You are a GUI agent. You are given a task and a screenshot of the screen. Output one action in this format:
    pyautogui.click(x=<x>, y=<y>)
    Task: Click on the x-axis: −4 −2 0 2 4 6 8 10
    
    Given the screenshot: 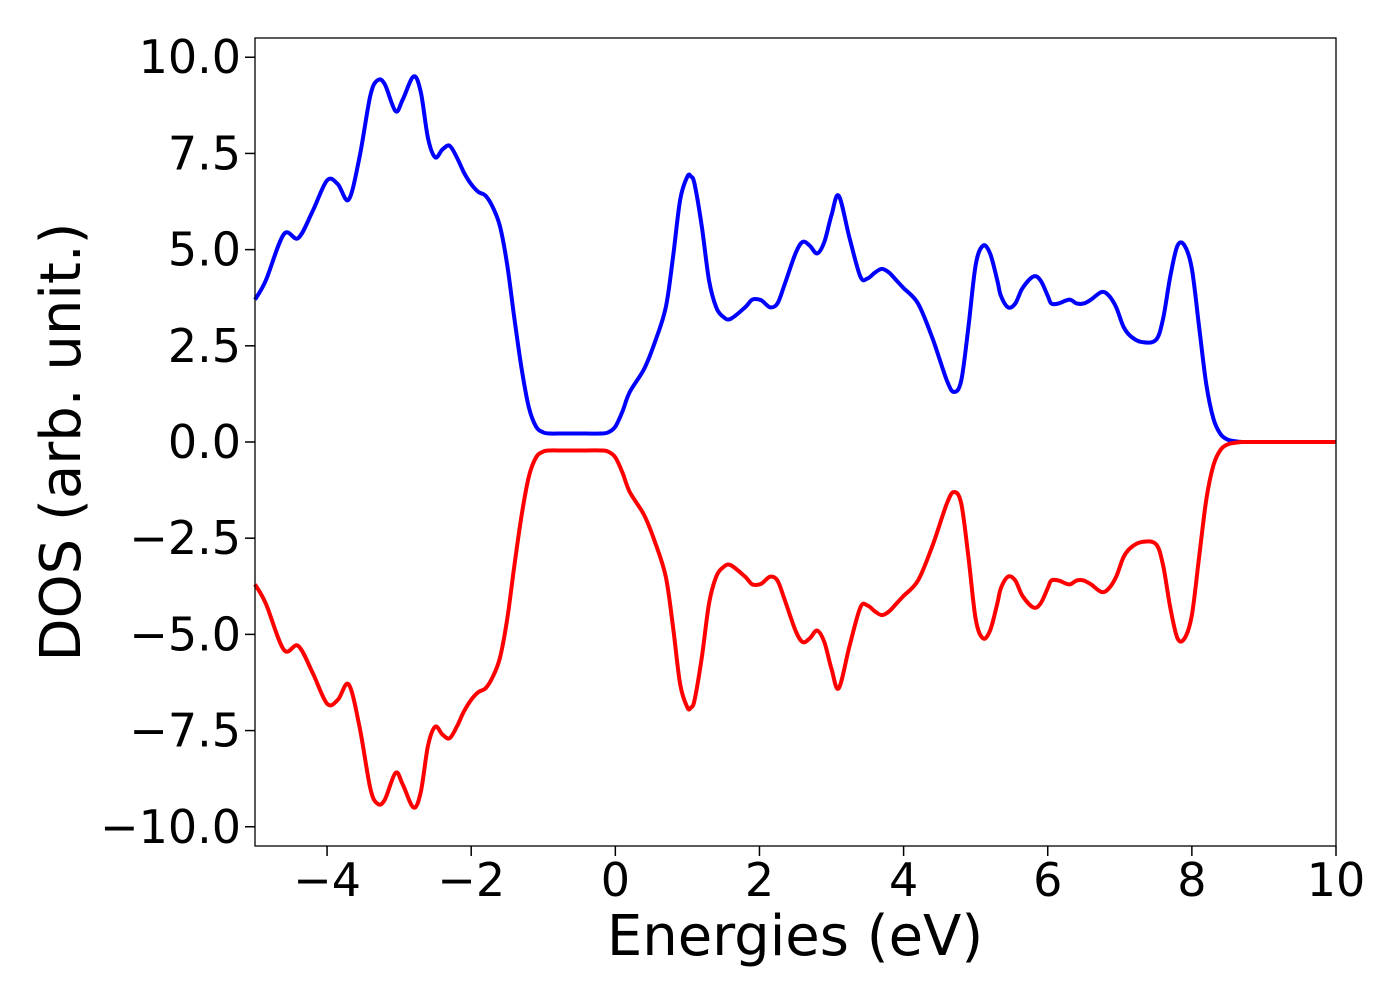 What is the action you would take?
    pyautogui.click(x=829, y=876)
    